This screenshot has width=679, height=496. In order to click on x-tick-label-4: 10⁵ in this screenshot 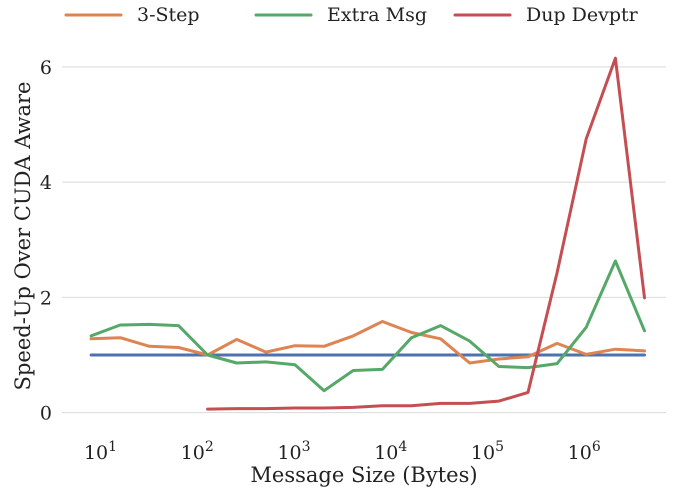, I will do `click(487, 451)`.